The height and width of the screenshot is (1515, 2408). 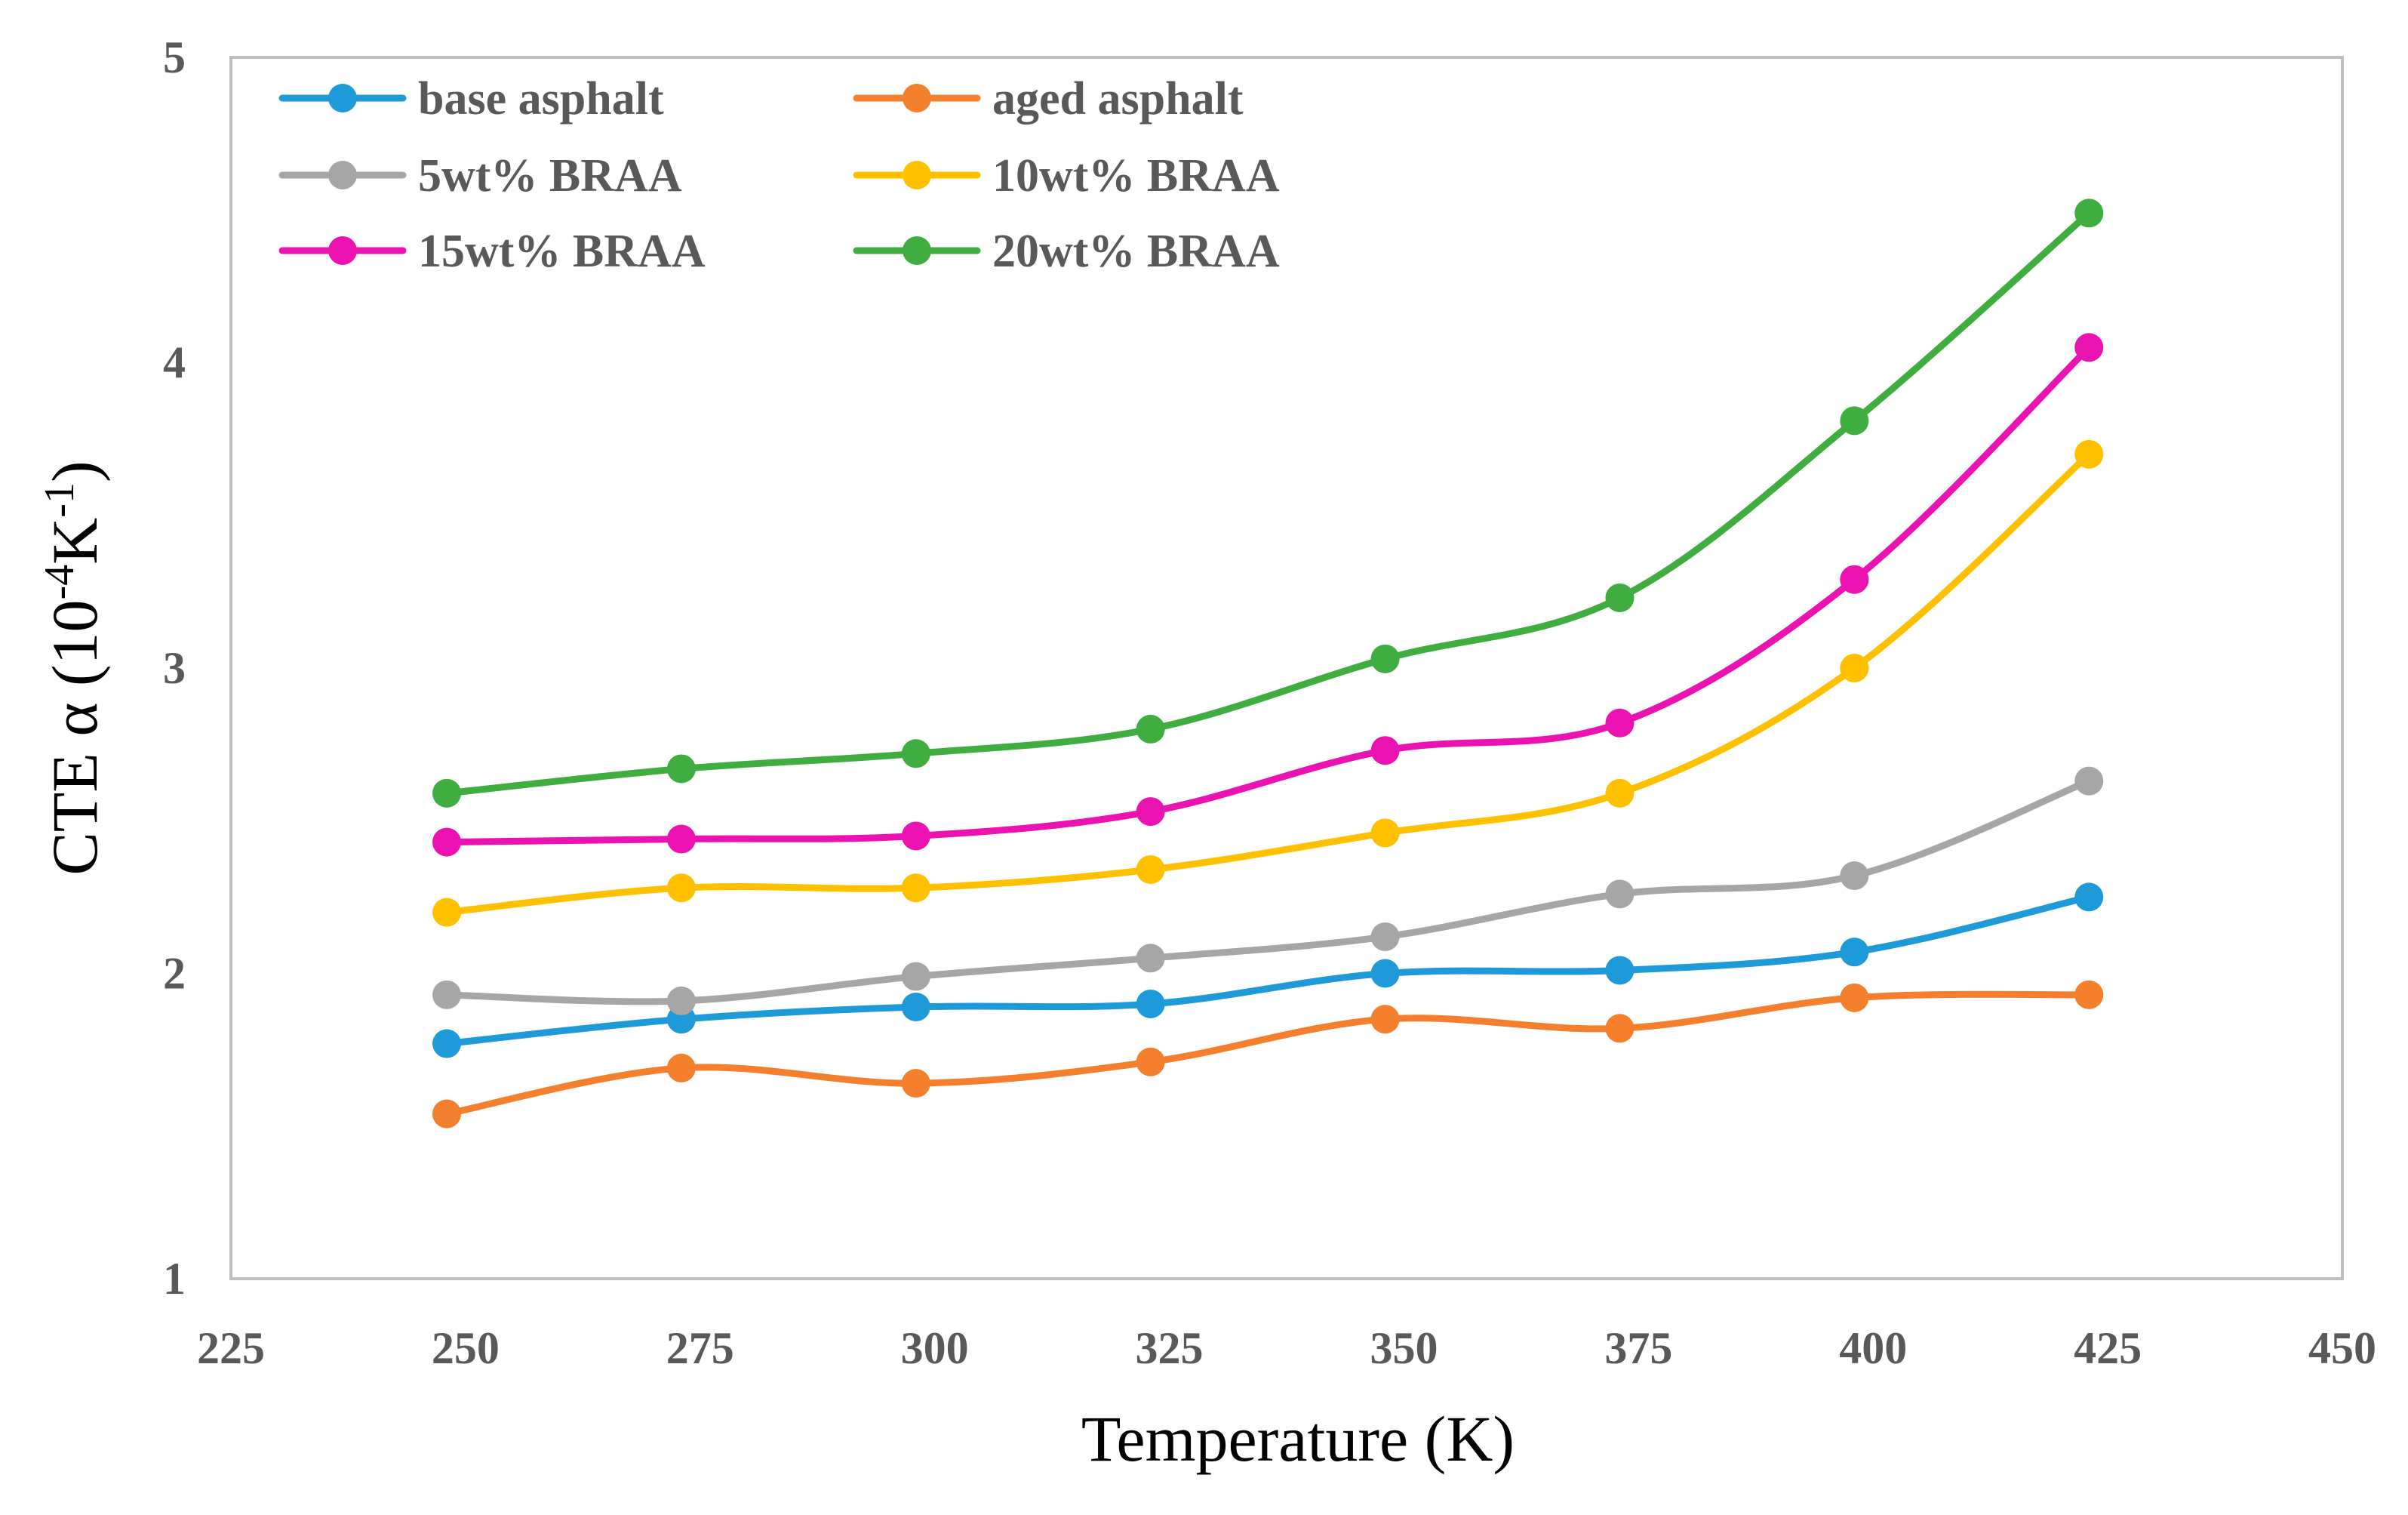 I want to click on legend-label-4: 15wt% BRAA, so click(x=562, y=251).